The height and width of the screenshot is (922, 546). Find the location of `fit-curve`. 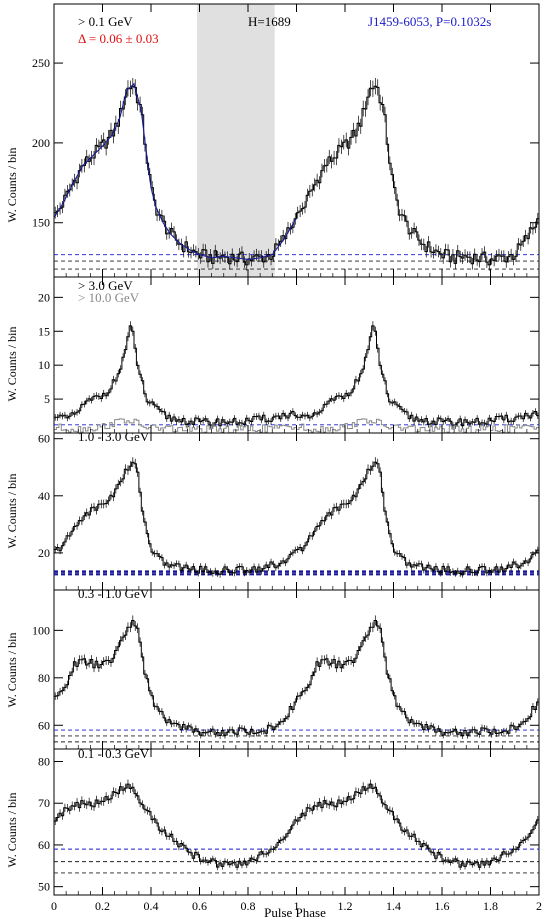

fit-curve is located at coordinates (175, 171).